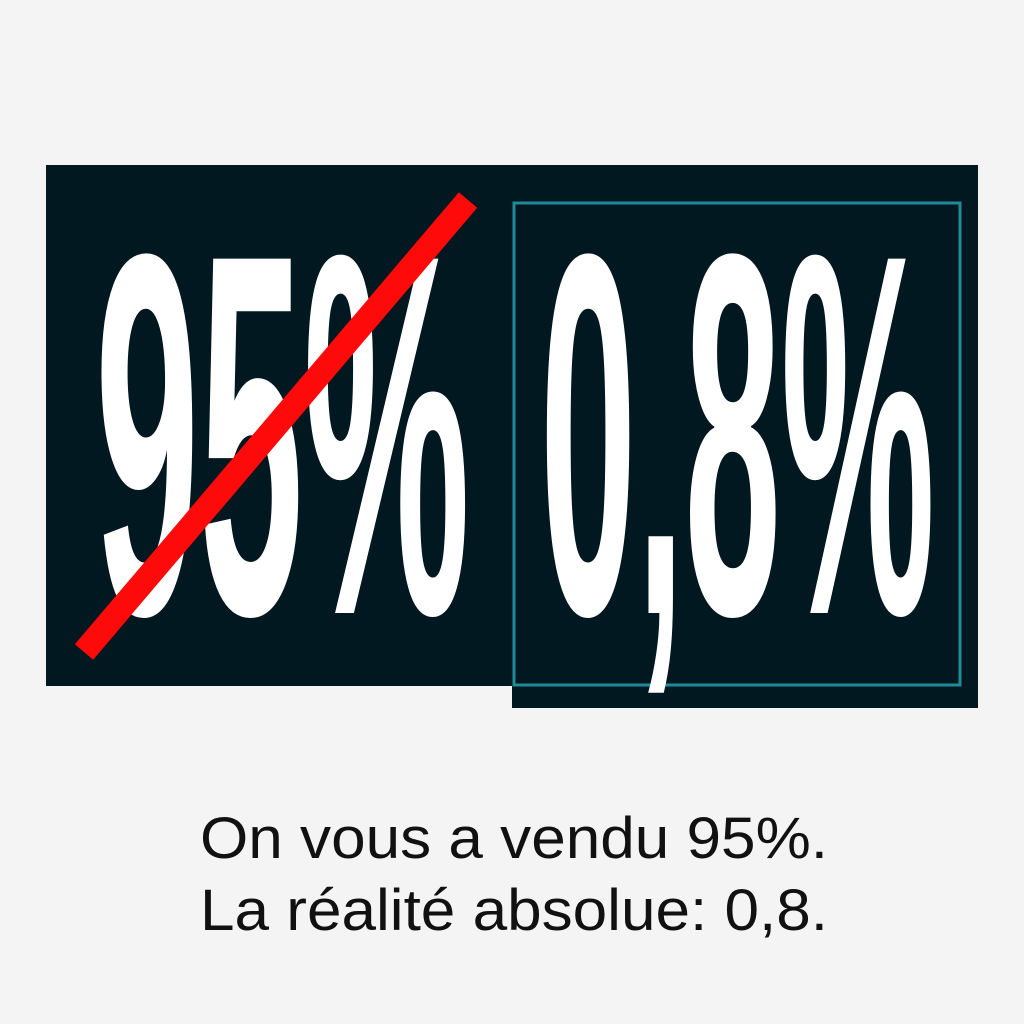 This screenshot has width=1024, height=1024. Describe the element at coordinates (514, 838) in the screenshot. I see `caption-line-1: On vous a vendu 95%.` at that location.